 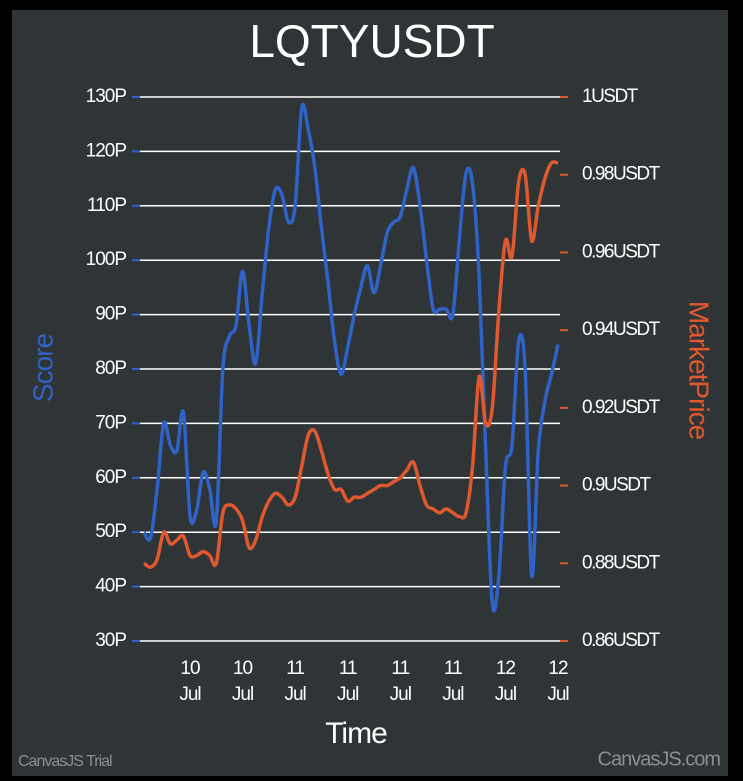 What do you see at coordinates (110, 368) in the screenshot?
I see `y-tick-label: 80P` at bounding box center [110, 368].